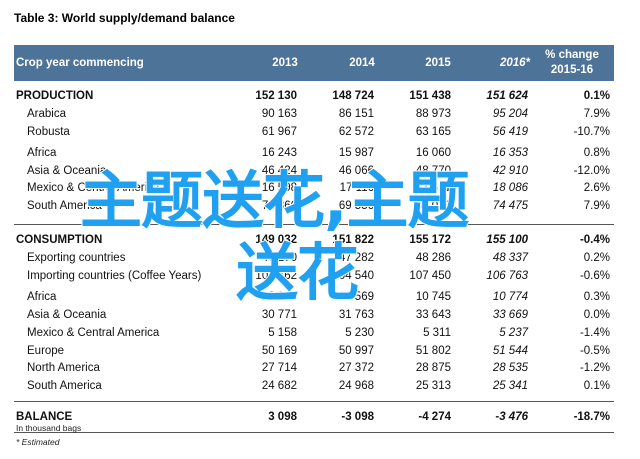  What do you see at coordinates (596, 188) in the screenshot?
I see `cell: 2.6%` at bounding box center [596, 188].